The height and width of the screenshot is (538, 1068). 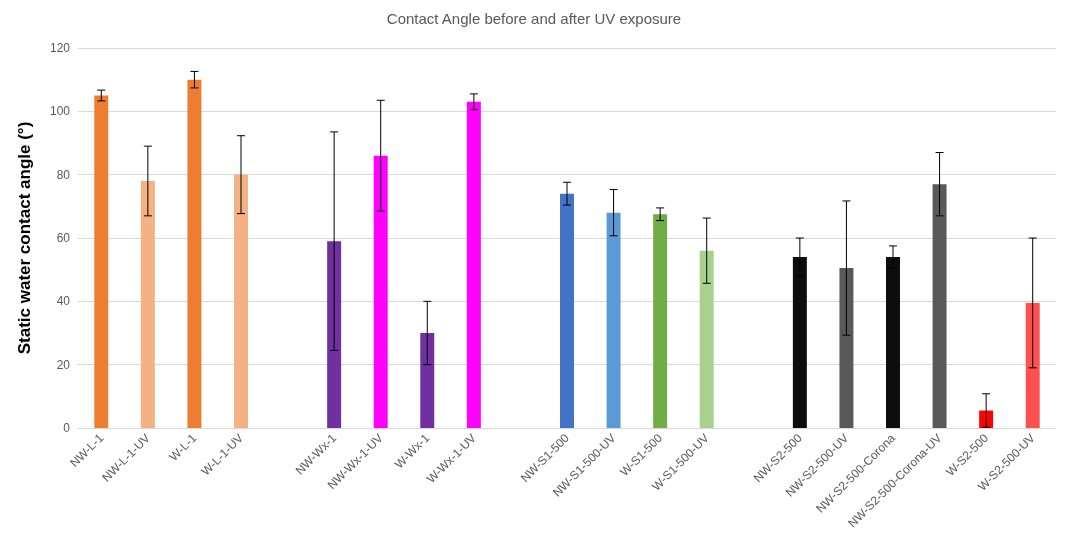 I want to click on y-tick-label: 100, so click(x=60, y=111).